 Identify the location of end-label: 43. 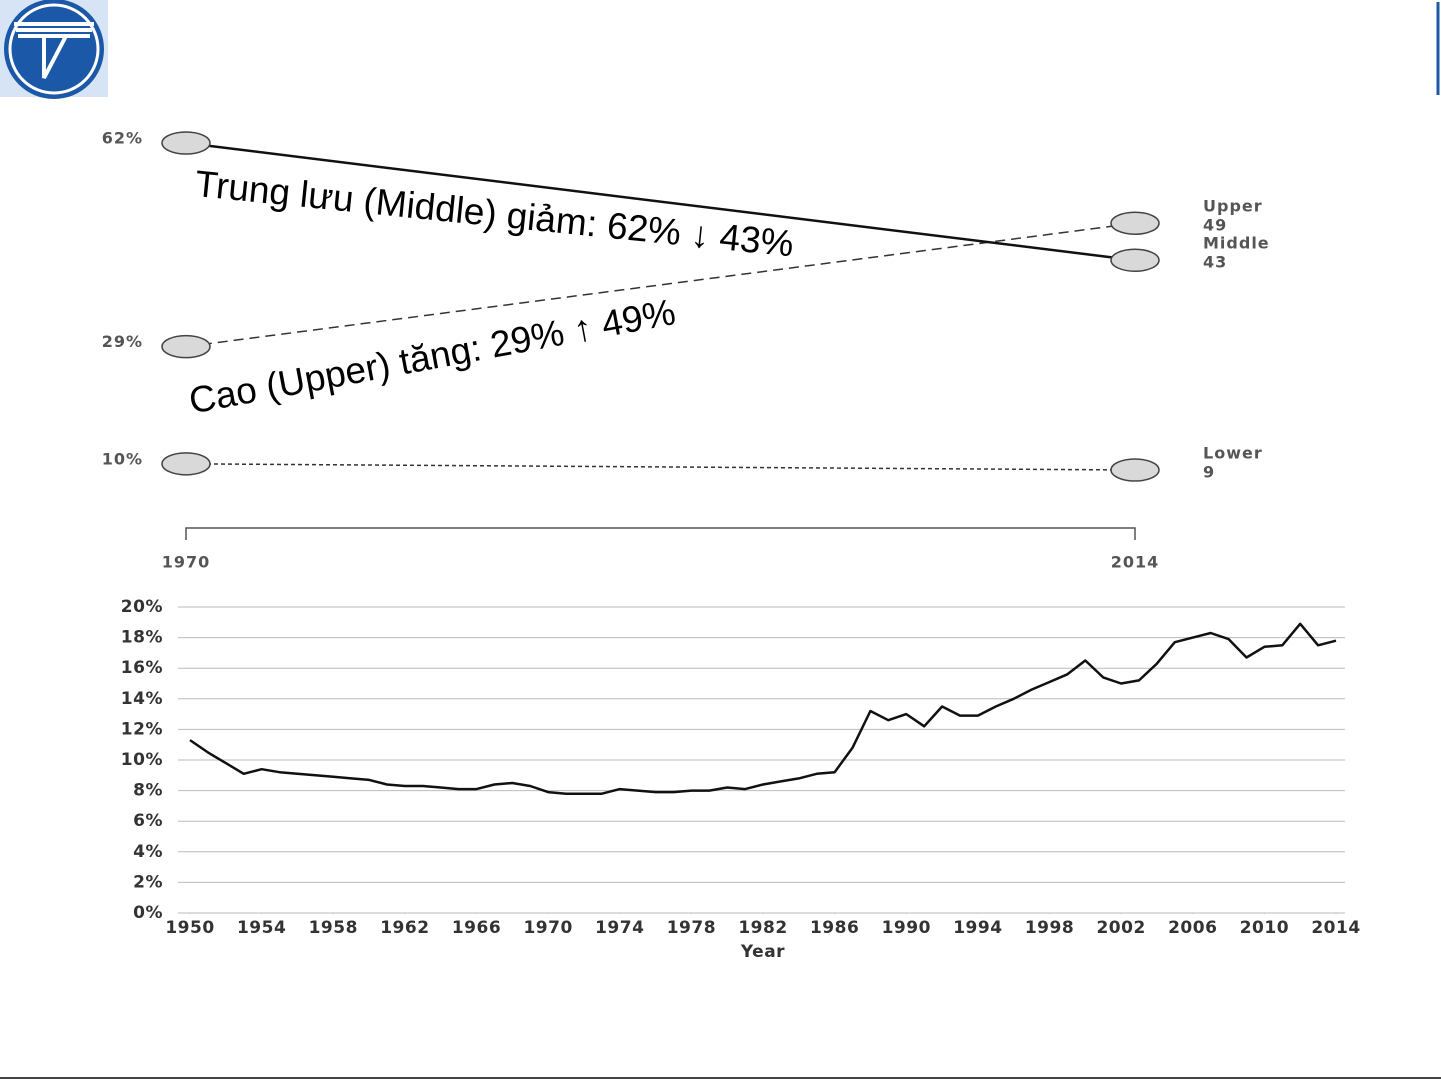
(1215, 262).